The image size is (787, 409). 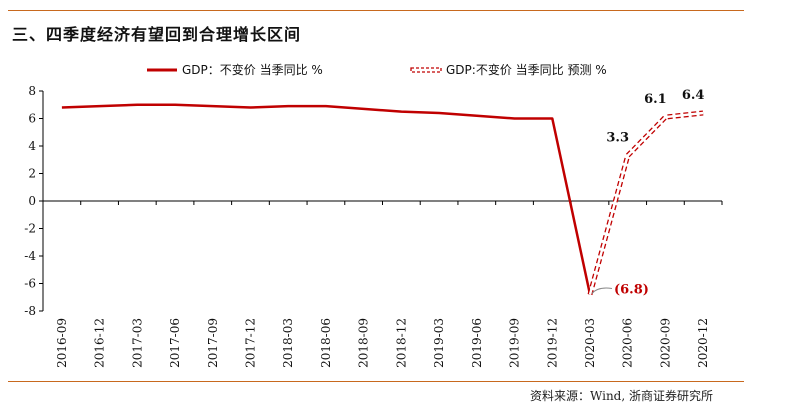 What do you see at coordinates (30, 229) in the screenshot?
I see `y-tick-label: -2` at bounding box center [30, 229].